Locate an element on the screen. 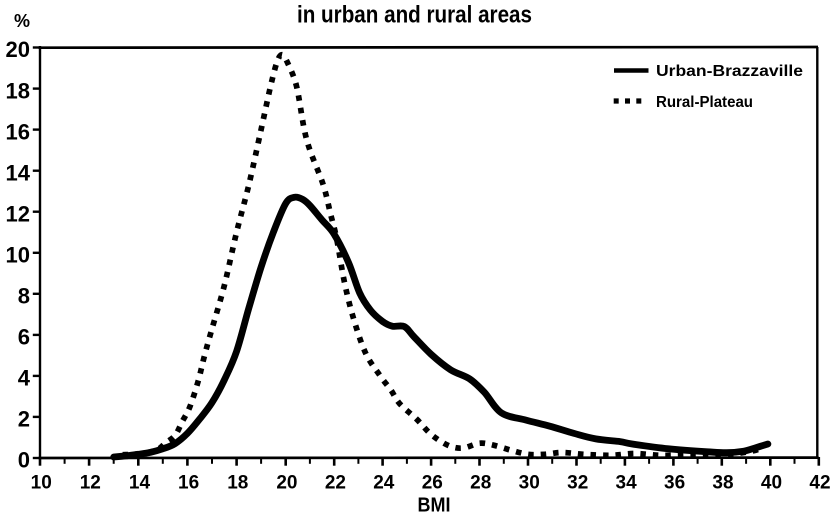 The height and width of the screenshot is (519, 840). svg-text: 22 is located at coordinates (335, 483).